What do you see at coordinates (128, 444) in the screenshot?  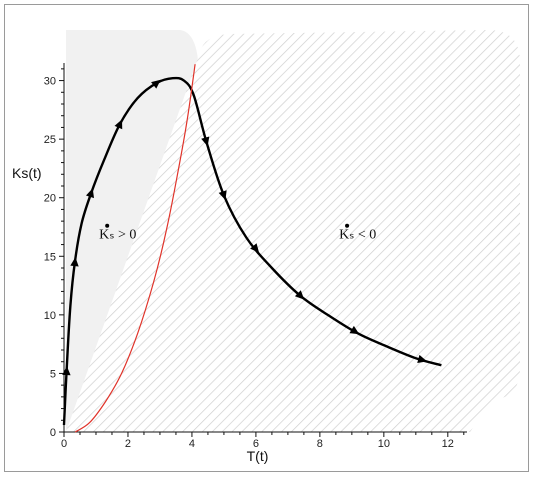 I see `x-tick-label: 2` at bounding box center [128, 444].